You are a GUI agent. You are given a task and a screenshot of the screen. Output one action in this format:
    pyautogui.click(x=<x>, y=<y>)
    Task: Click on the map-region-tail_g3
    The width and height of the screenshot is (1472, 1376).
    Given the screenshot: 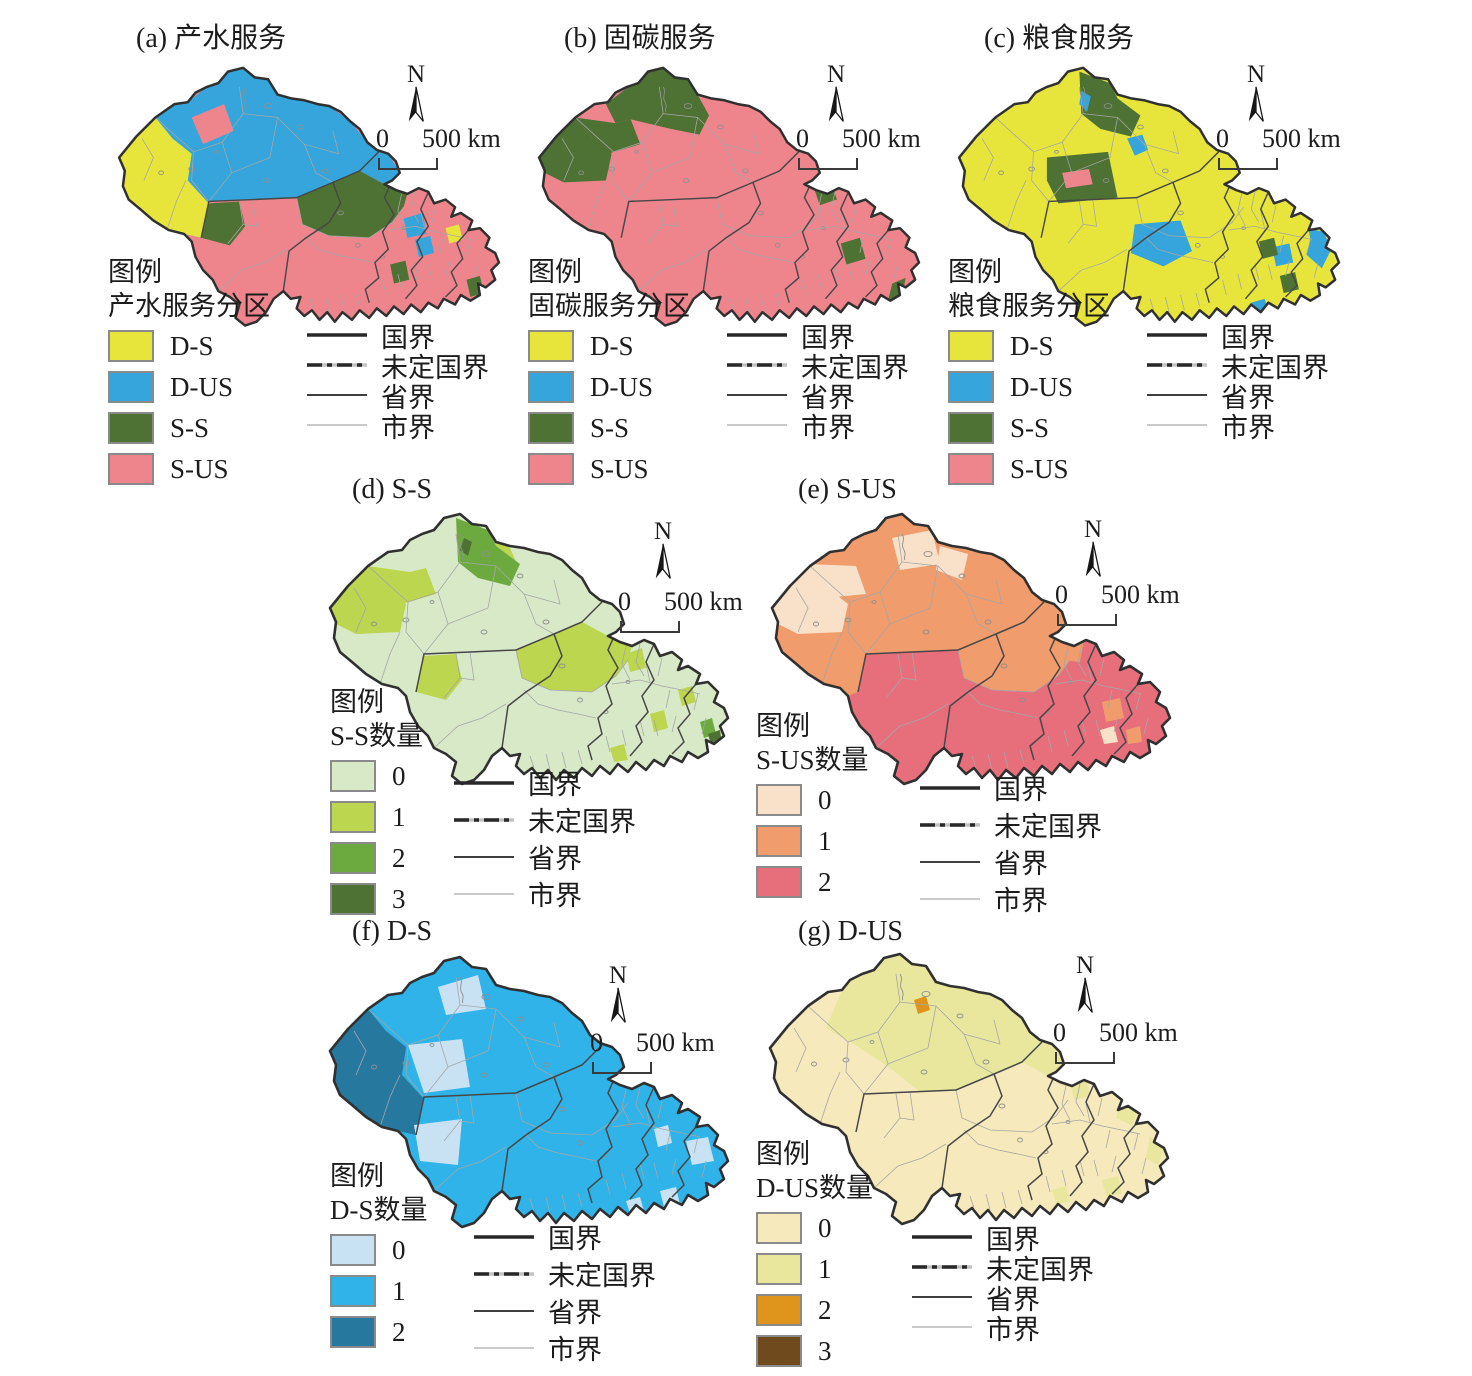 What is the action you would take?
    pyautogui.click(x=1112, y=1186)
    